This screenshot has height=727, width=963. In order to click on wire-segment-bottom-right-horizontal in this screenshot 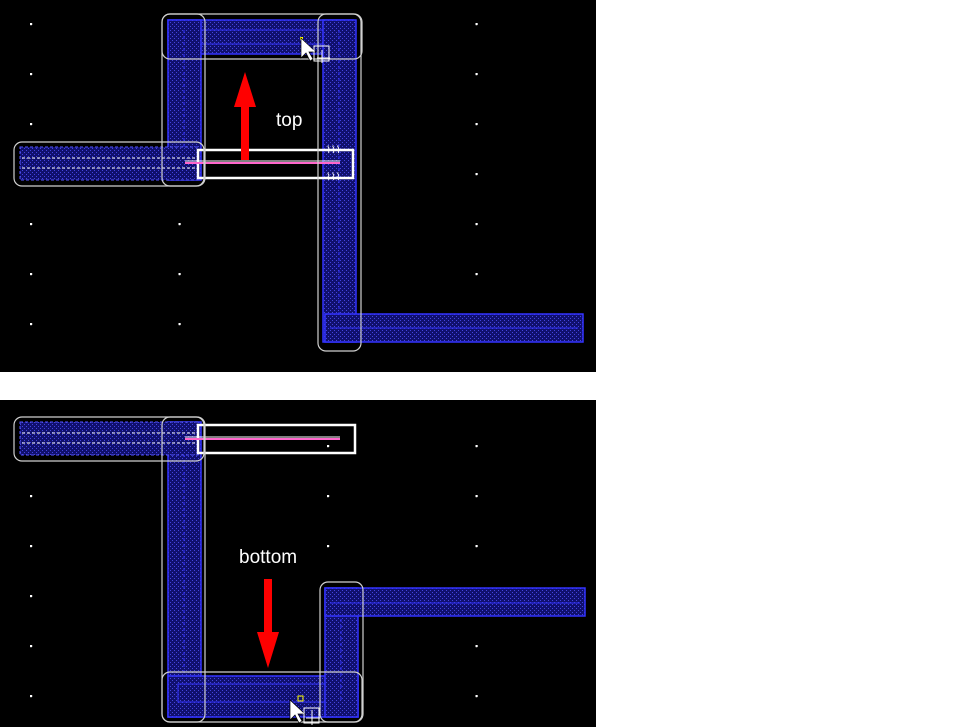, I will do `click(454, 328)`.